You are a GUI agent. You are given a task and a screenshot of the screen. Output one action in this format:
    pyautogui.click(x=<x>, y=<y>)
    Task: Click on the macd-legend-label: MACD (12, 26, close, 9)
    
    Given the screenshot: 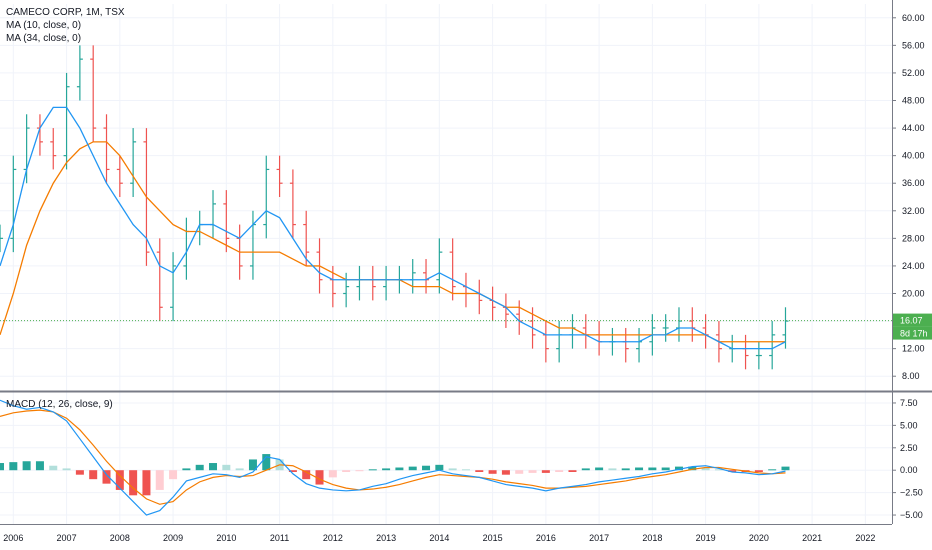 What is the action you would take?
    pyautogui.click(x=59, y=404)
    